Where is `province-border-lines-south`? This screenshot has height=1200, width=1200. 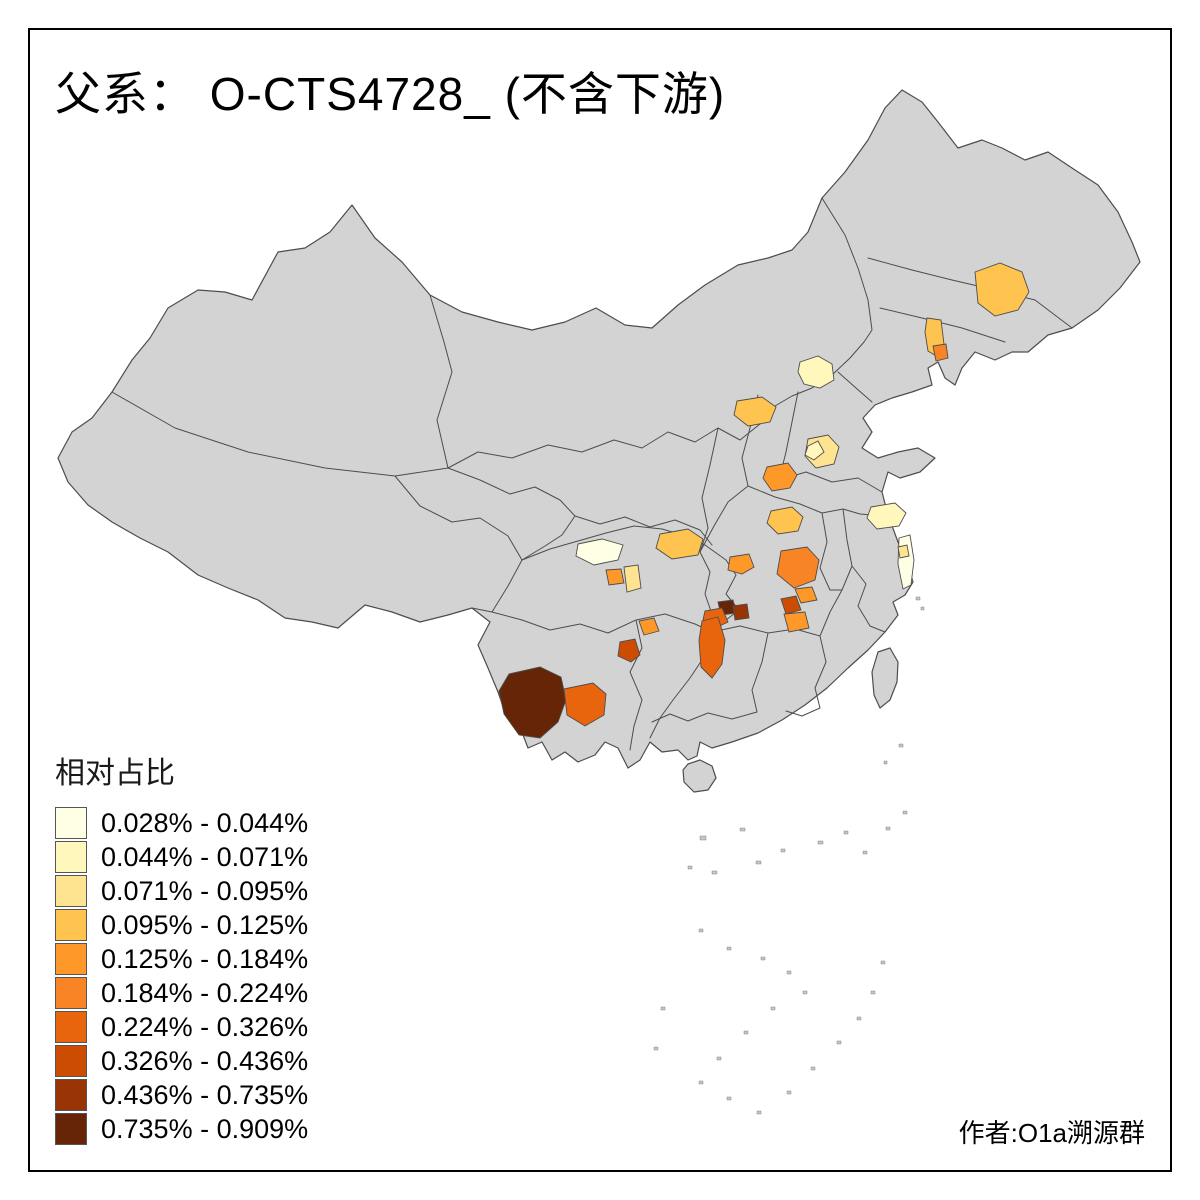
province-border-lines-south is located at coordinates (659, 618).